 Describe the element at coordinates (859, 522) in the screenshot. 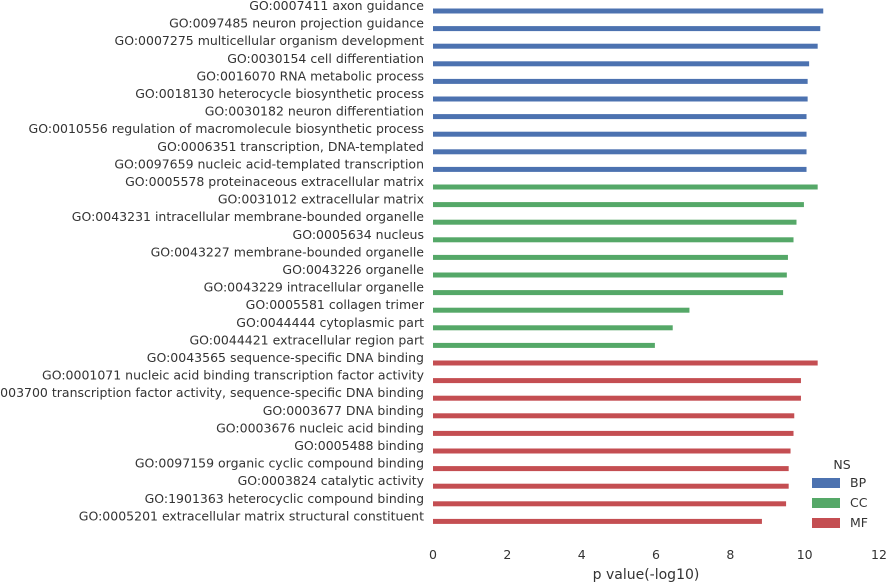

I see `legend-label: MF` at that location.